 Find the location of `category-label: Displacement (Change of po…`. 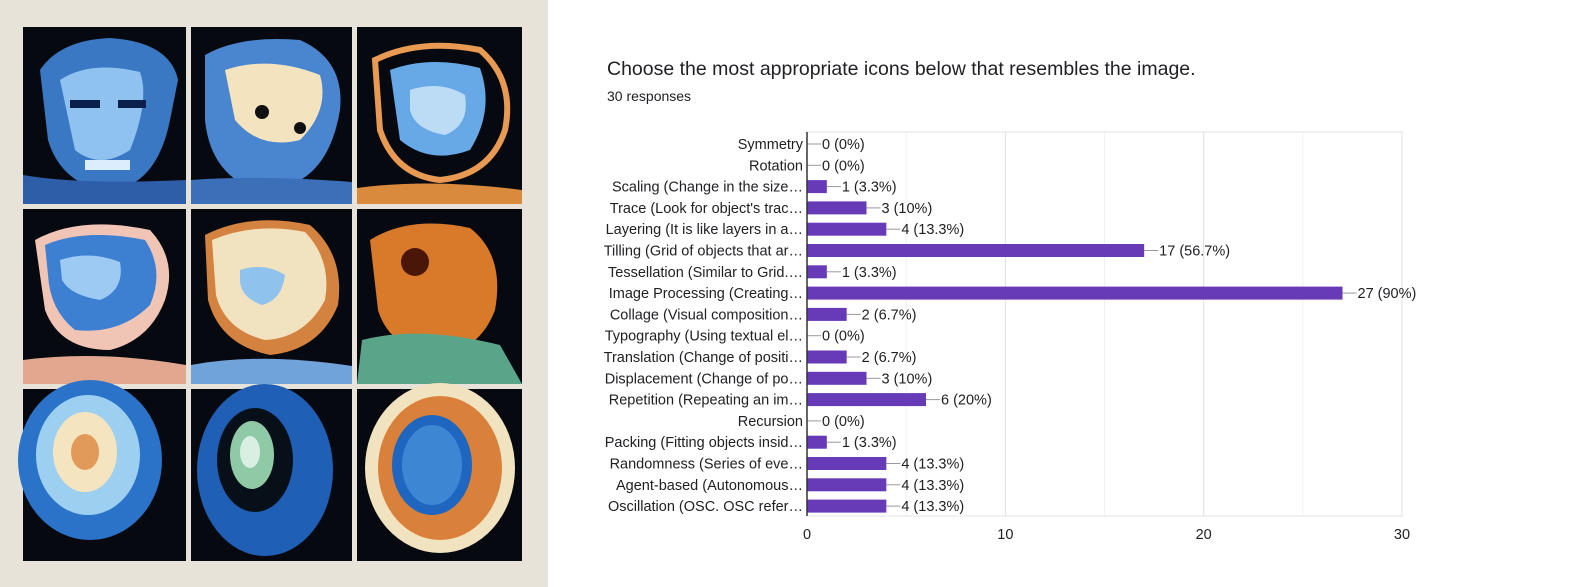

category-label: Displacement (Change of po… is located at coordinates (704, 379).